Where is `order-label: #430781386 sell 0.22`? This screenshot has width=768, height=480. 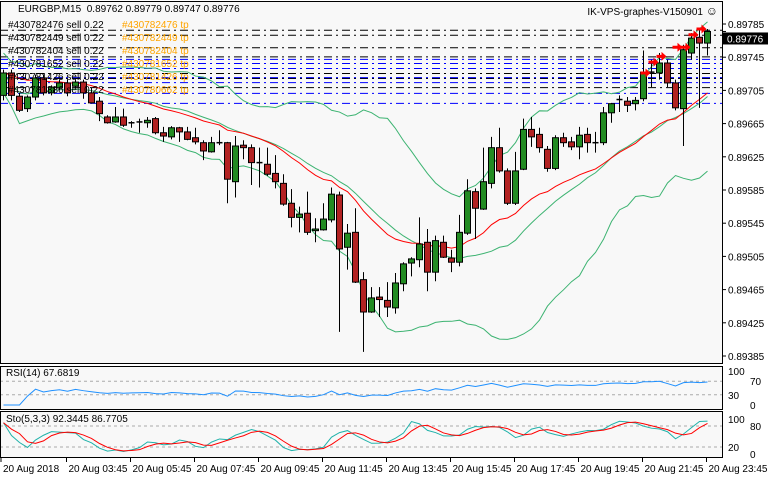 order-label: #430781386 sell 0.22 is located at coordinates (56, 90).